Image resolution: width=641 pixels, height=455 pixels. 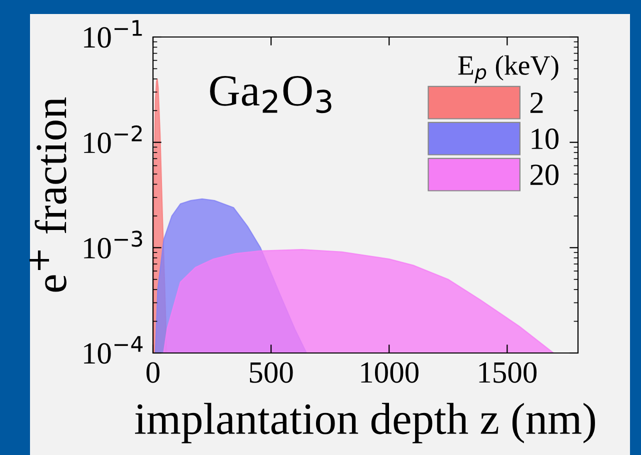 I want to click on x-tick-label: 0, so click(x=153, y=372).